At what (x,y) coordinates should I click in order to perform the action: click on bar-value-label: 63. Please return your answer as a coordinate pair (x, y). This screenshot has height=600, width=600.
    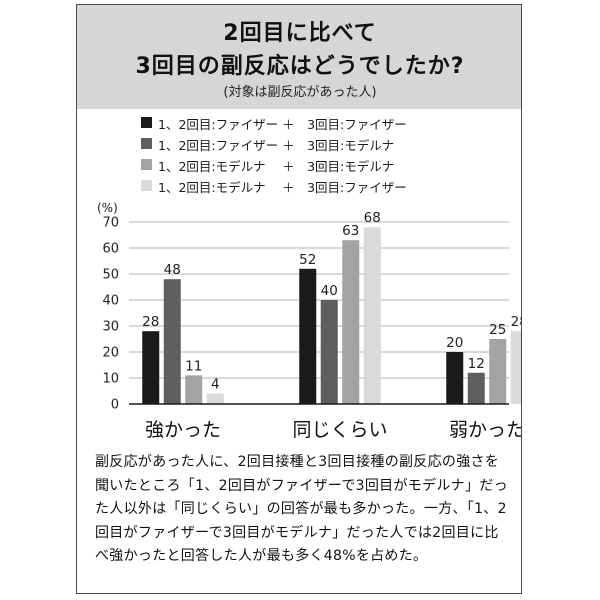
    Looking at the image, I should click on (350, 231).